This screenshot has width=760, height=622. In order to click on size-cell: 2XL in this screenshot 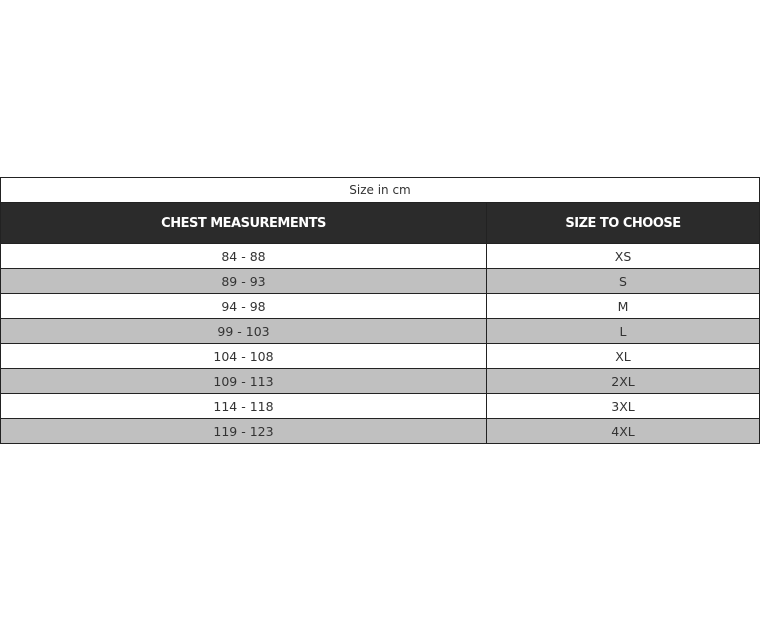, I will do `click(623, 381)`.